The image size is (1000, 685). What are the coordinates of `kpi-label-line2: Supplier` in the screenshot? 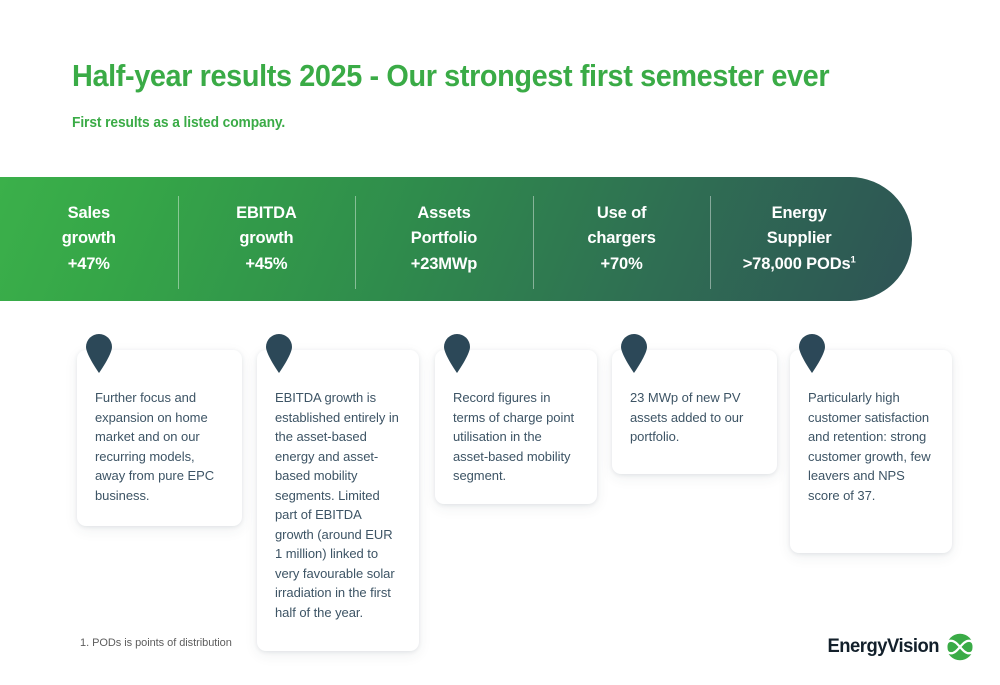 It's located at (799, 238).